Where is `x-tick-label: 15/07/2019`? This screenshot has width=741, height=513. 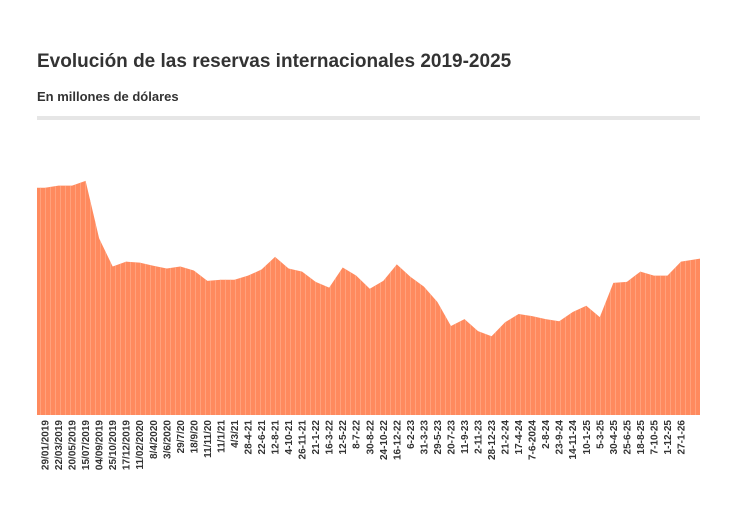 x-tick-label: 15/07/2019 is located at coordinates (86, 445).